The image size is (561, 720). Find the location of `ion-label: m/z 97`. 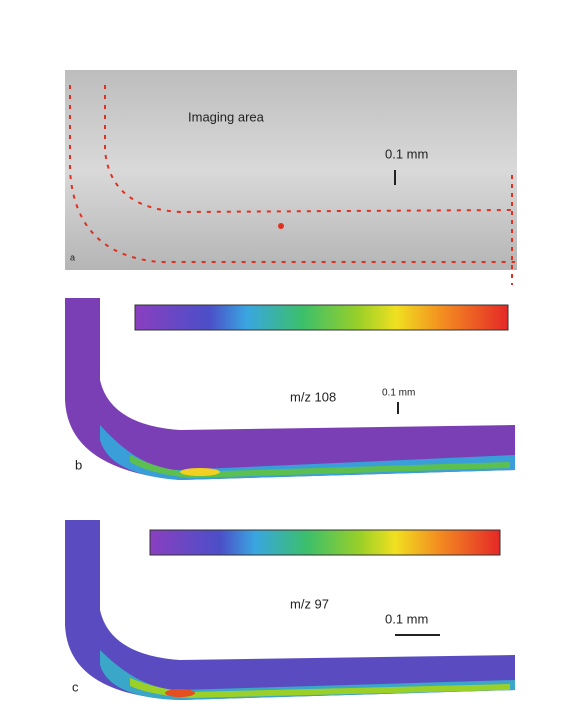

ion-label: m/z 97 is located at coordinates (309, 603).